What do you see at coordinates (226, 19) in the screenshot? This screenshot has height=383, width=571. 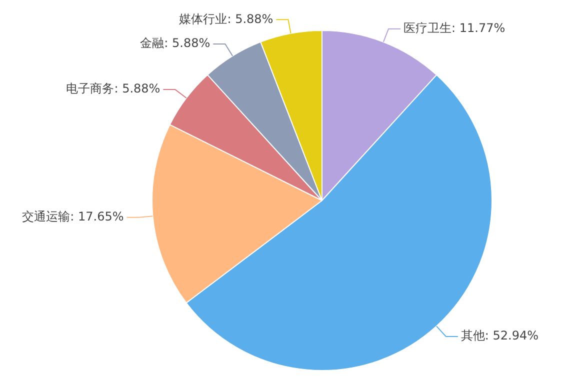 I see `slice-label: 媒体行业: 5.88%` at bounding box center [226, 19].